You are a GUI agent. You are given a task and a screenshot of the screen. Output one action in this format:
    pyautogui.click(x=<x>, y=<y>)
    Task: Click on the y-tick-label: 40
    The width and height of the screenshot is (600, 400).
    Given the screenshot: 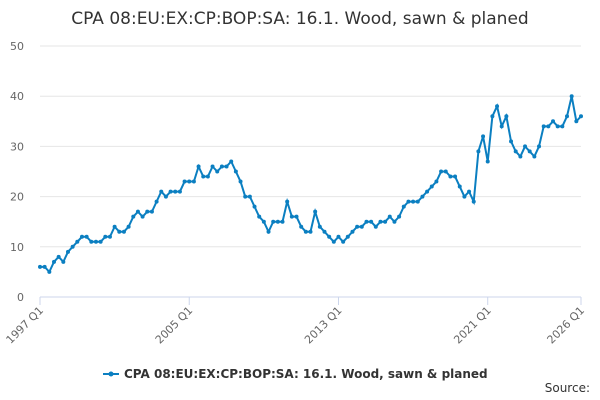 What is the action you would take?
    pyautogui.click(x=17, y=96)
    